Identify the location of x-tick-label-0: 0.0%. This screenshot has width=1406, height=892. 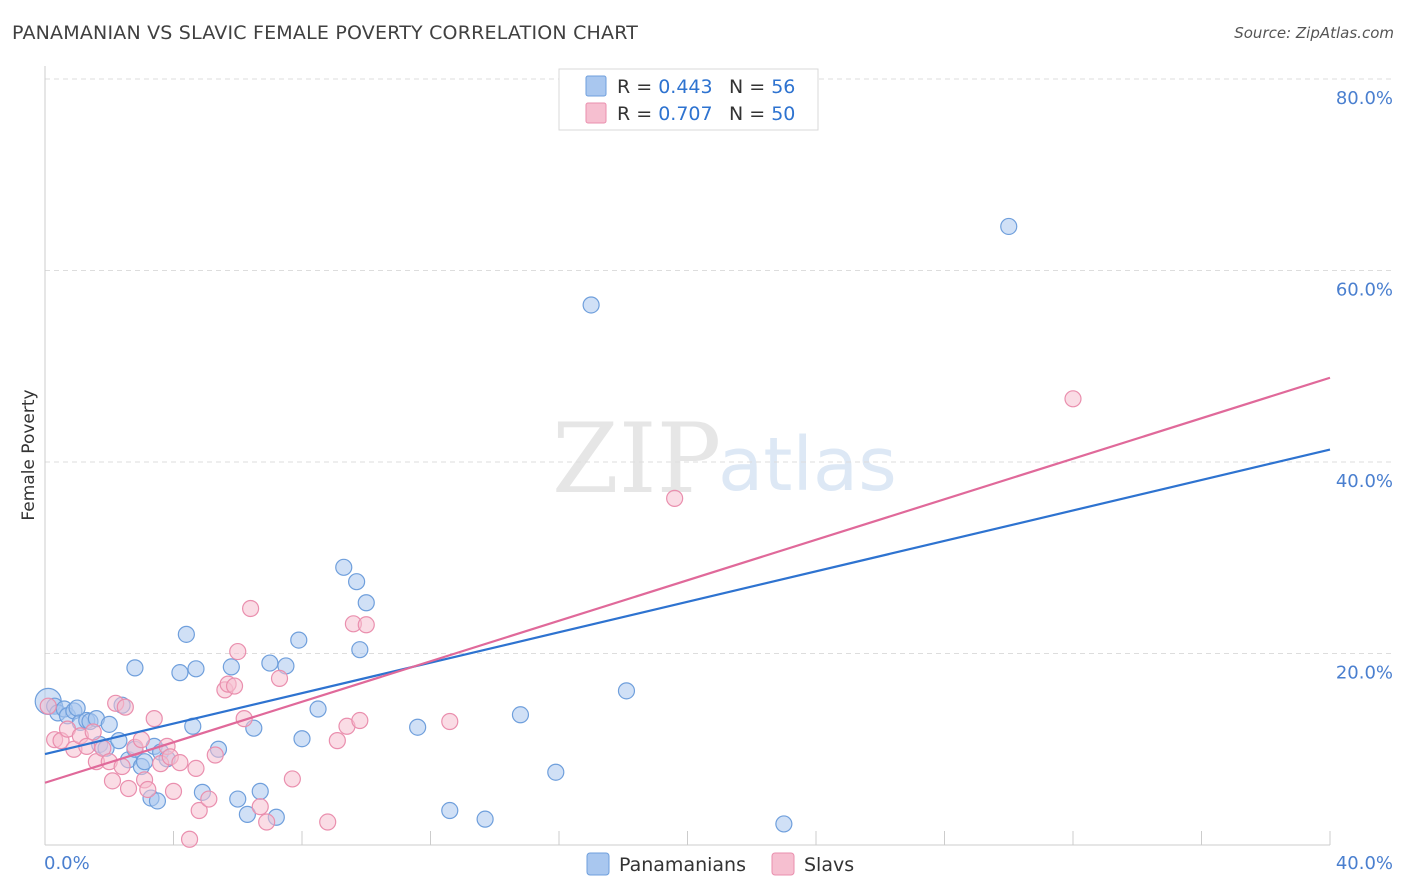
(67, 863).